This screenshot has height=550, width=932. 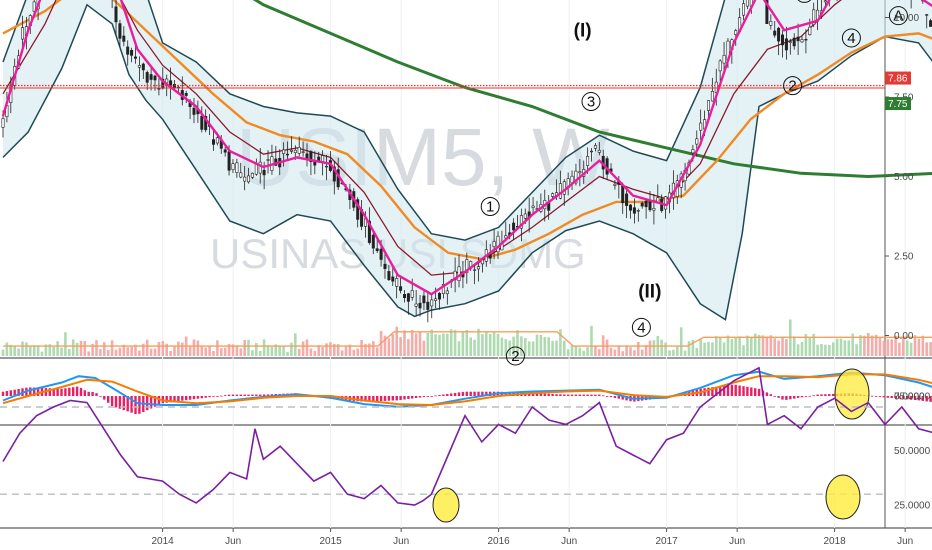 What do you see at coordinates (583, 31) in the screenshot?
I see `wave-label: (I)` at bounding box center [583, 31].